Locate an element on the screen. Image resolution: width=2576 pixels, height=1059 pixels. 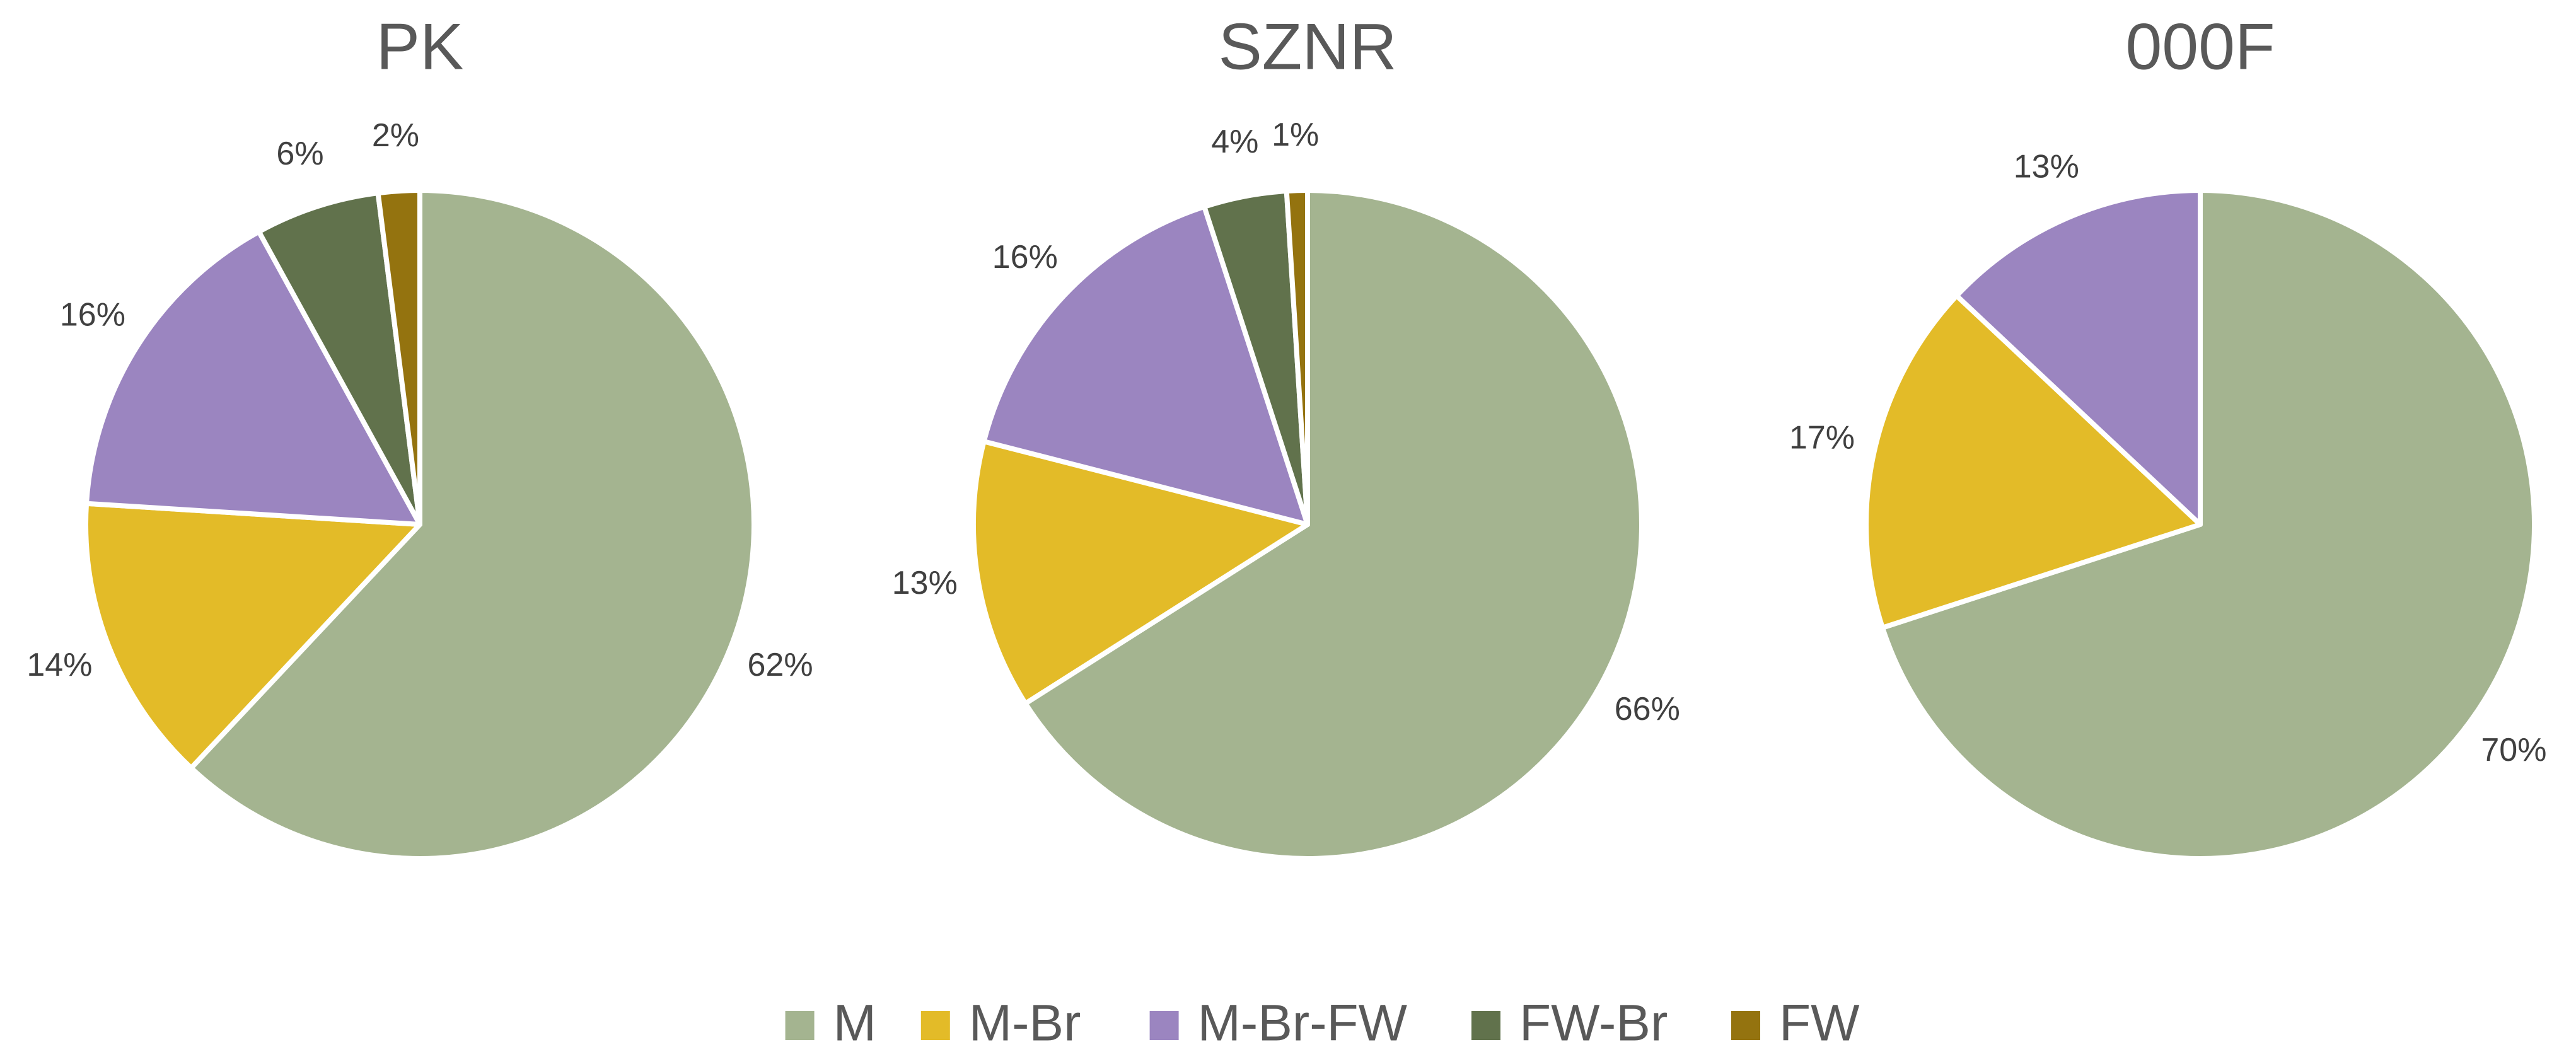
legend-item-m: M is located at coordinates (830, 1023).